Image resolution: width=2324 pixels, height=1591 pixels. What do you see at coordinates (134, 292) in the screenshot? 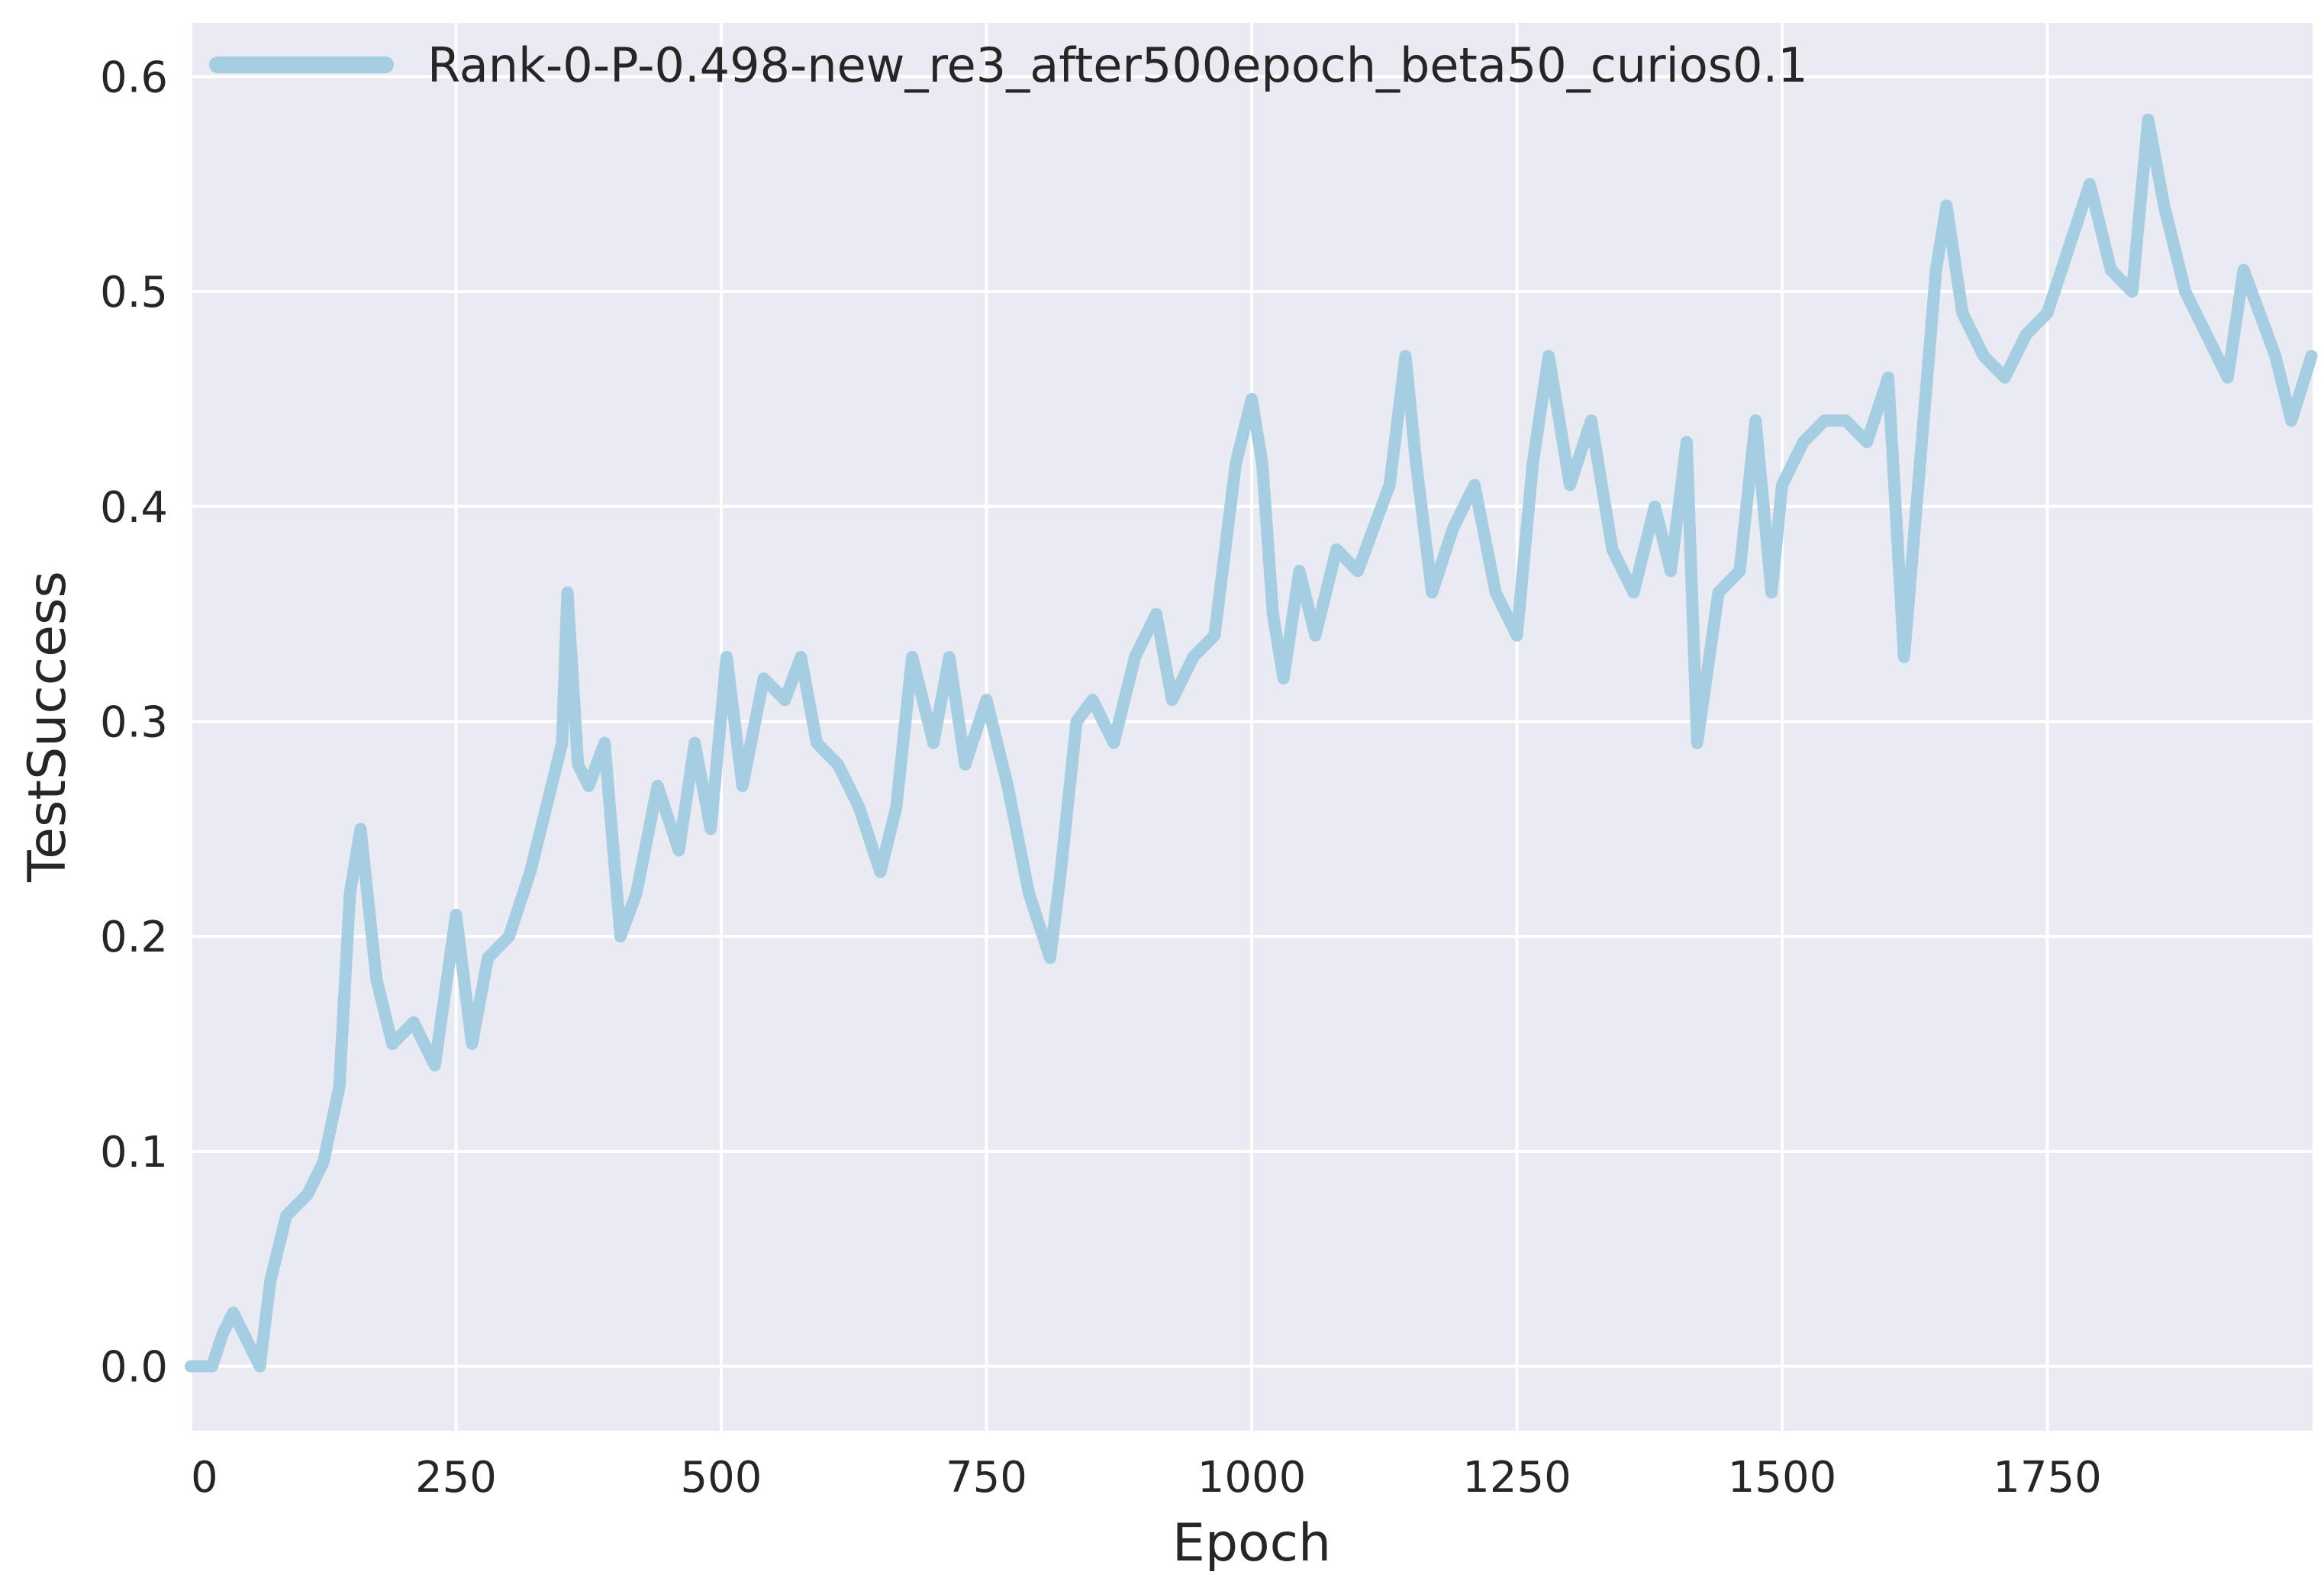
I see `y-tick-label: 0.5` at bounding box center [134, 292].